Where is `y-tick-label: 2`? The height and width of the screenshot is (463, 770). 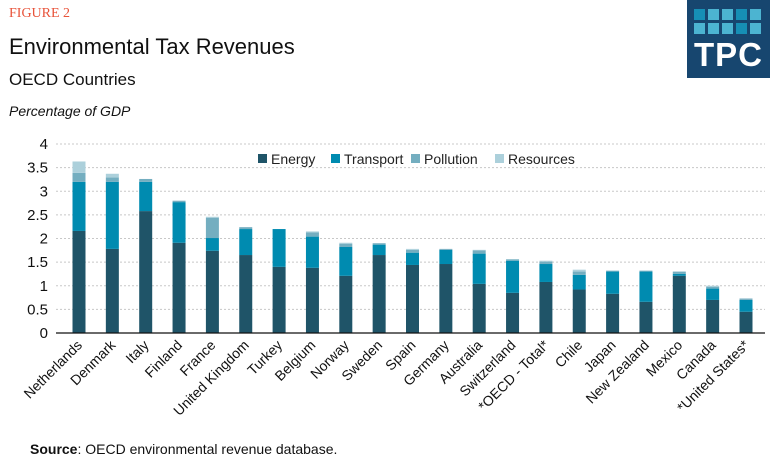
y-tick-label: 2 is located at coordinates (44, 239).